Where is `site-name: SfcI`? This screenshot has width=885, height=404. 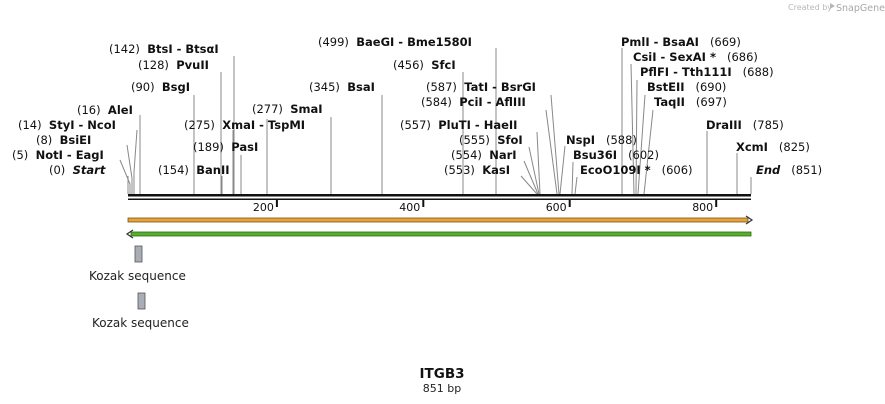 site-name: SfcI is located at coordinates (443, 65).